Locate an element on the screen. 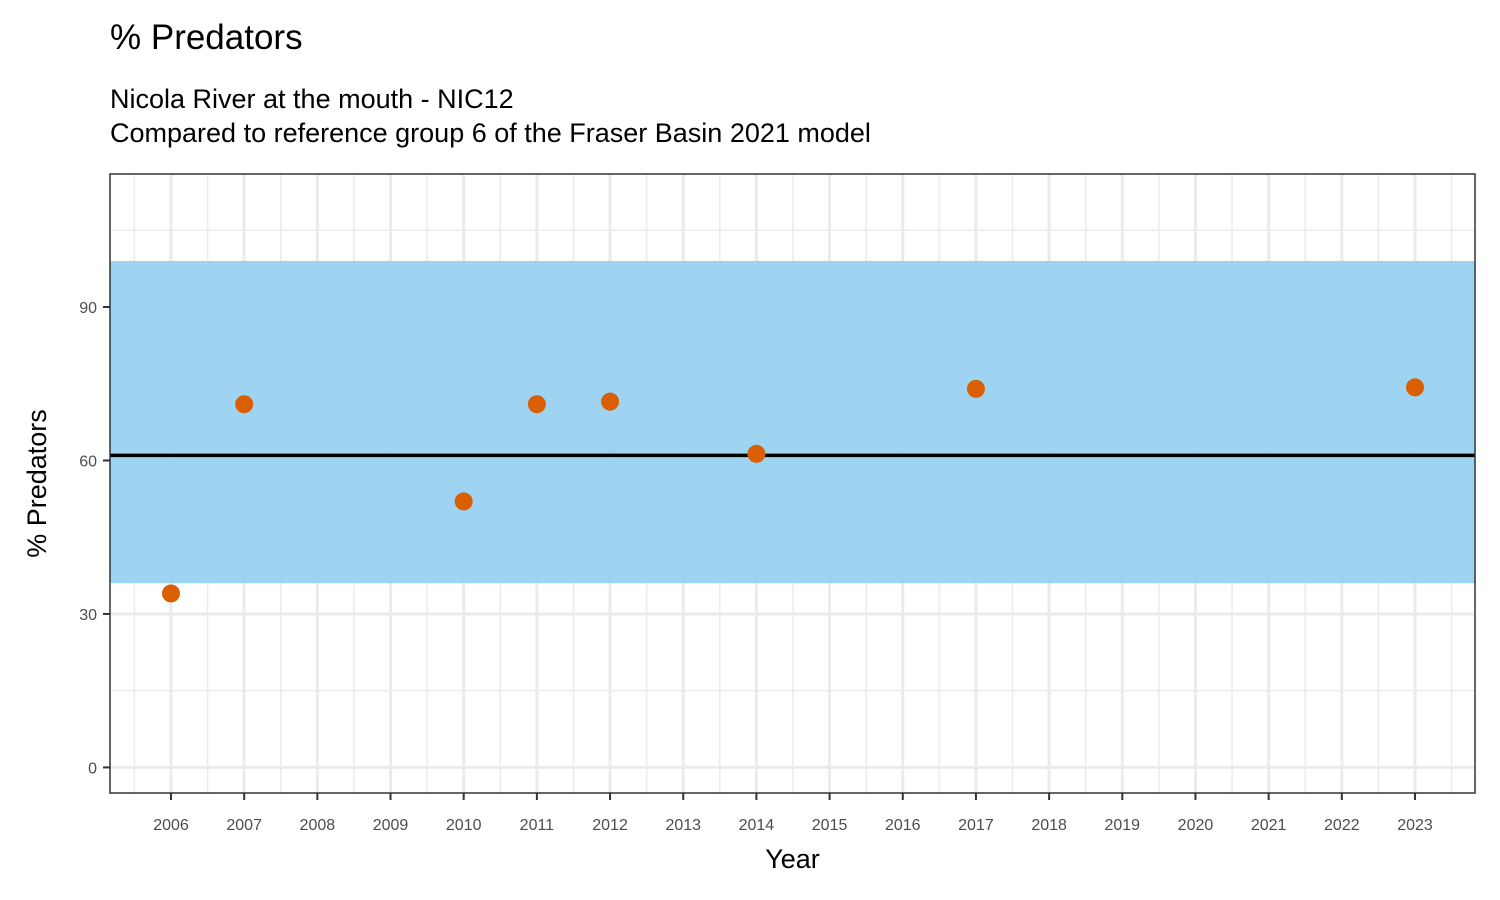 This screenshot has height=900, width=1500. x-tick-label: 2017 is located at coordinates (976, 825).